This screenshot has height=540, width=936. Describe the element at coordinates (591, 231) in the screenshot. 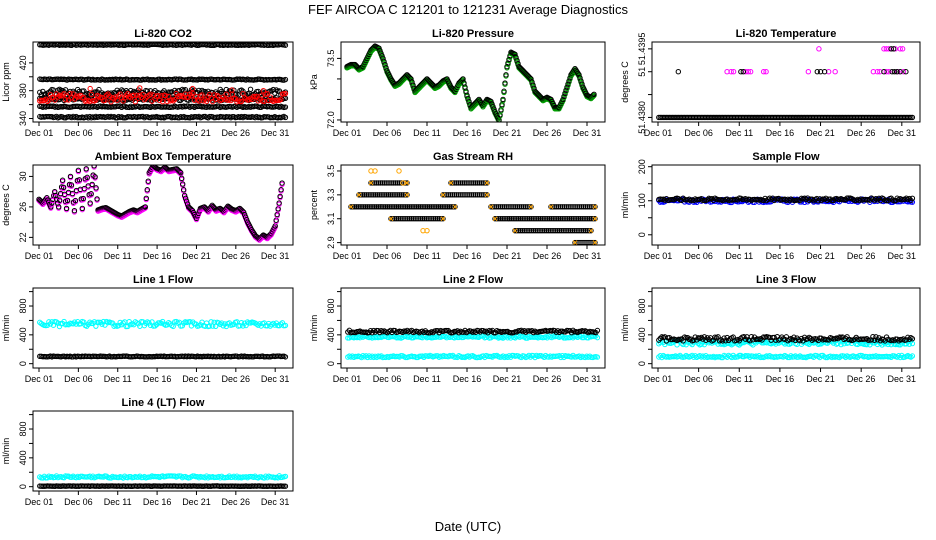

I see `rh-cross` at that location.